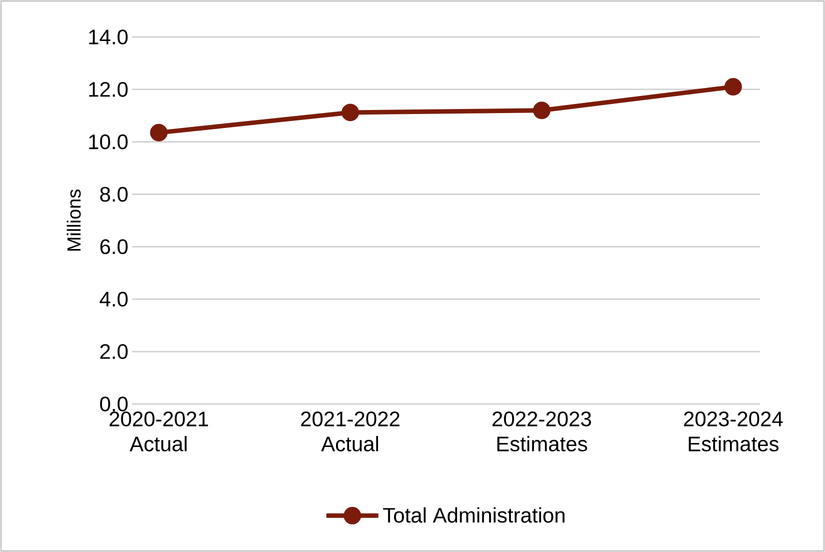 The height and width of the screenshot is (552, 825). What do you see at coordinates (733, 432) in the screenshot?
I see `x-tick-label: 2023-2024 Estimates` at bounding box center [733, 432].